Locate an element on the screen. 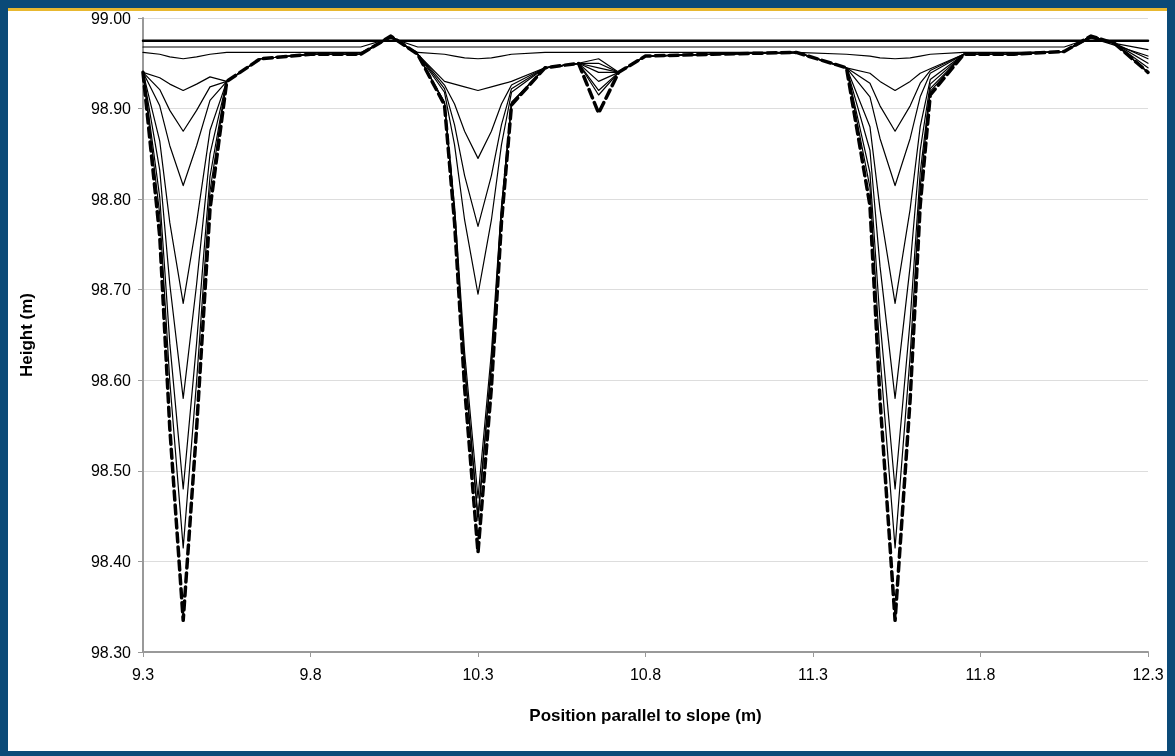 The width and height of the screenshot is (1175, 756). y-tick-label: 98.30 is located at coordinates (111, 652).